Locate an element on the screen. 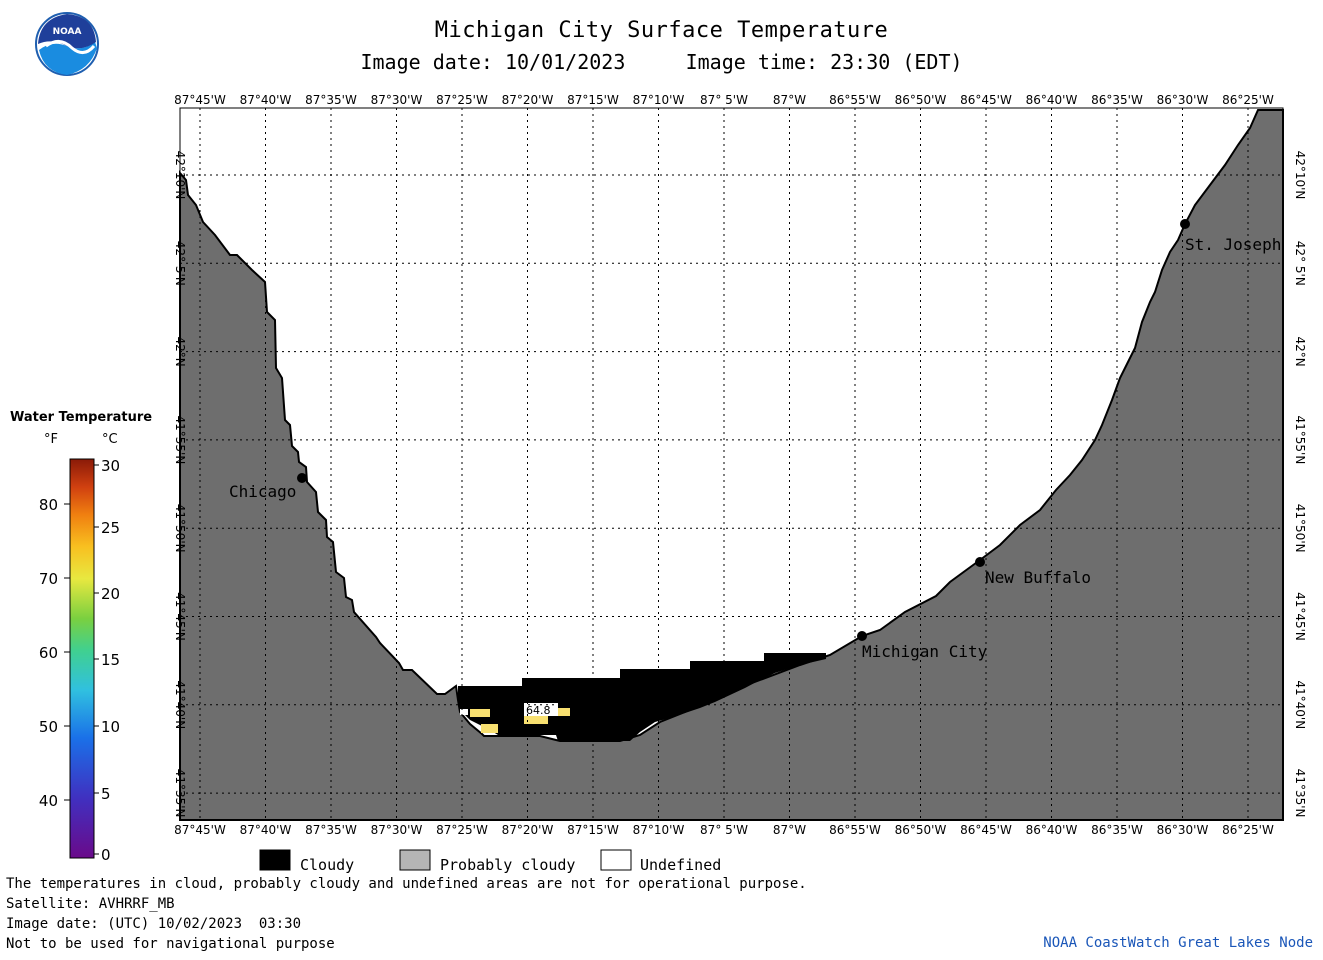 This screenshot has width=1323, height=960. legend-c-tick: 25 is located at coordinates (110, 528).